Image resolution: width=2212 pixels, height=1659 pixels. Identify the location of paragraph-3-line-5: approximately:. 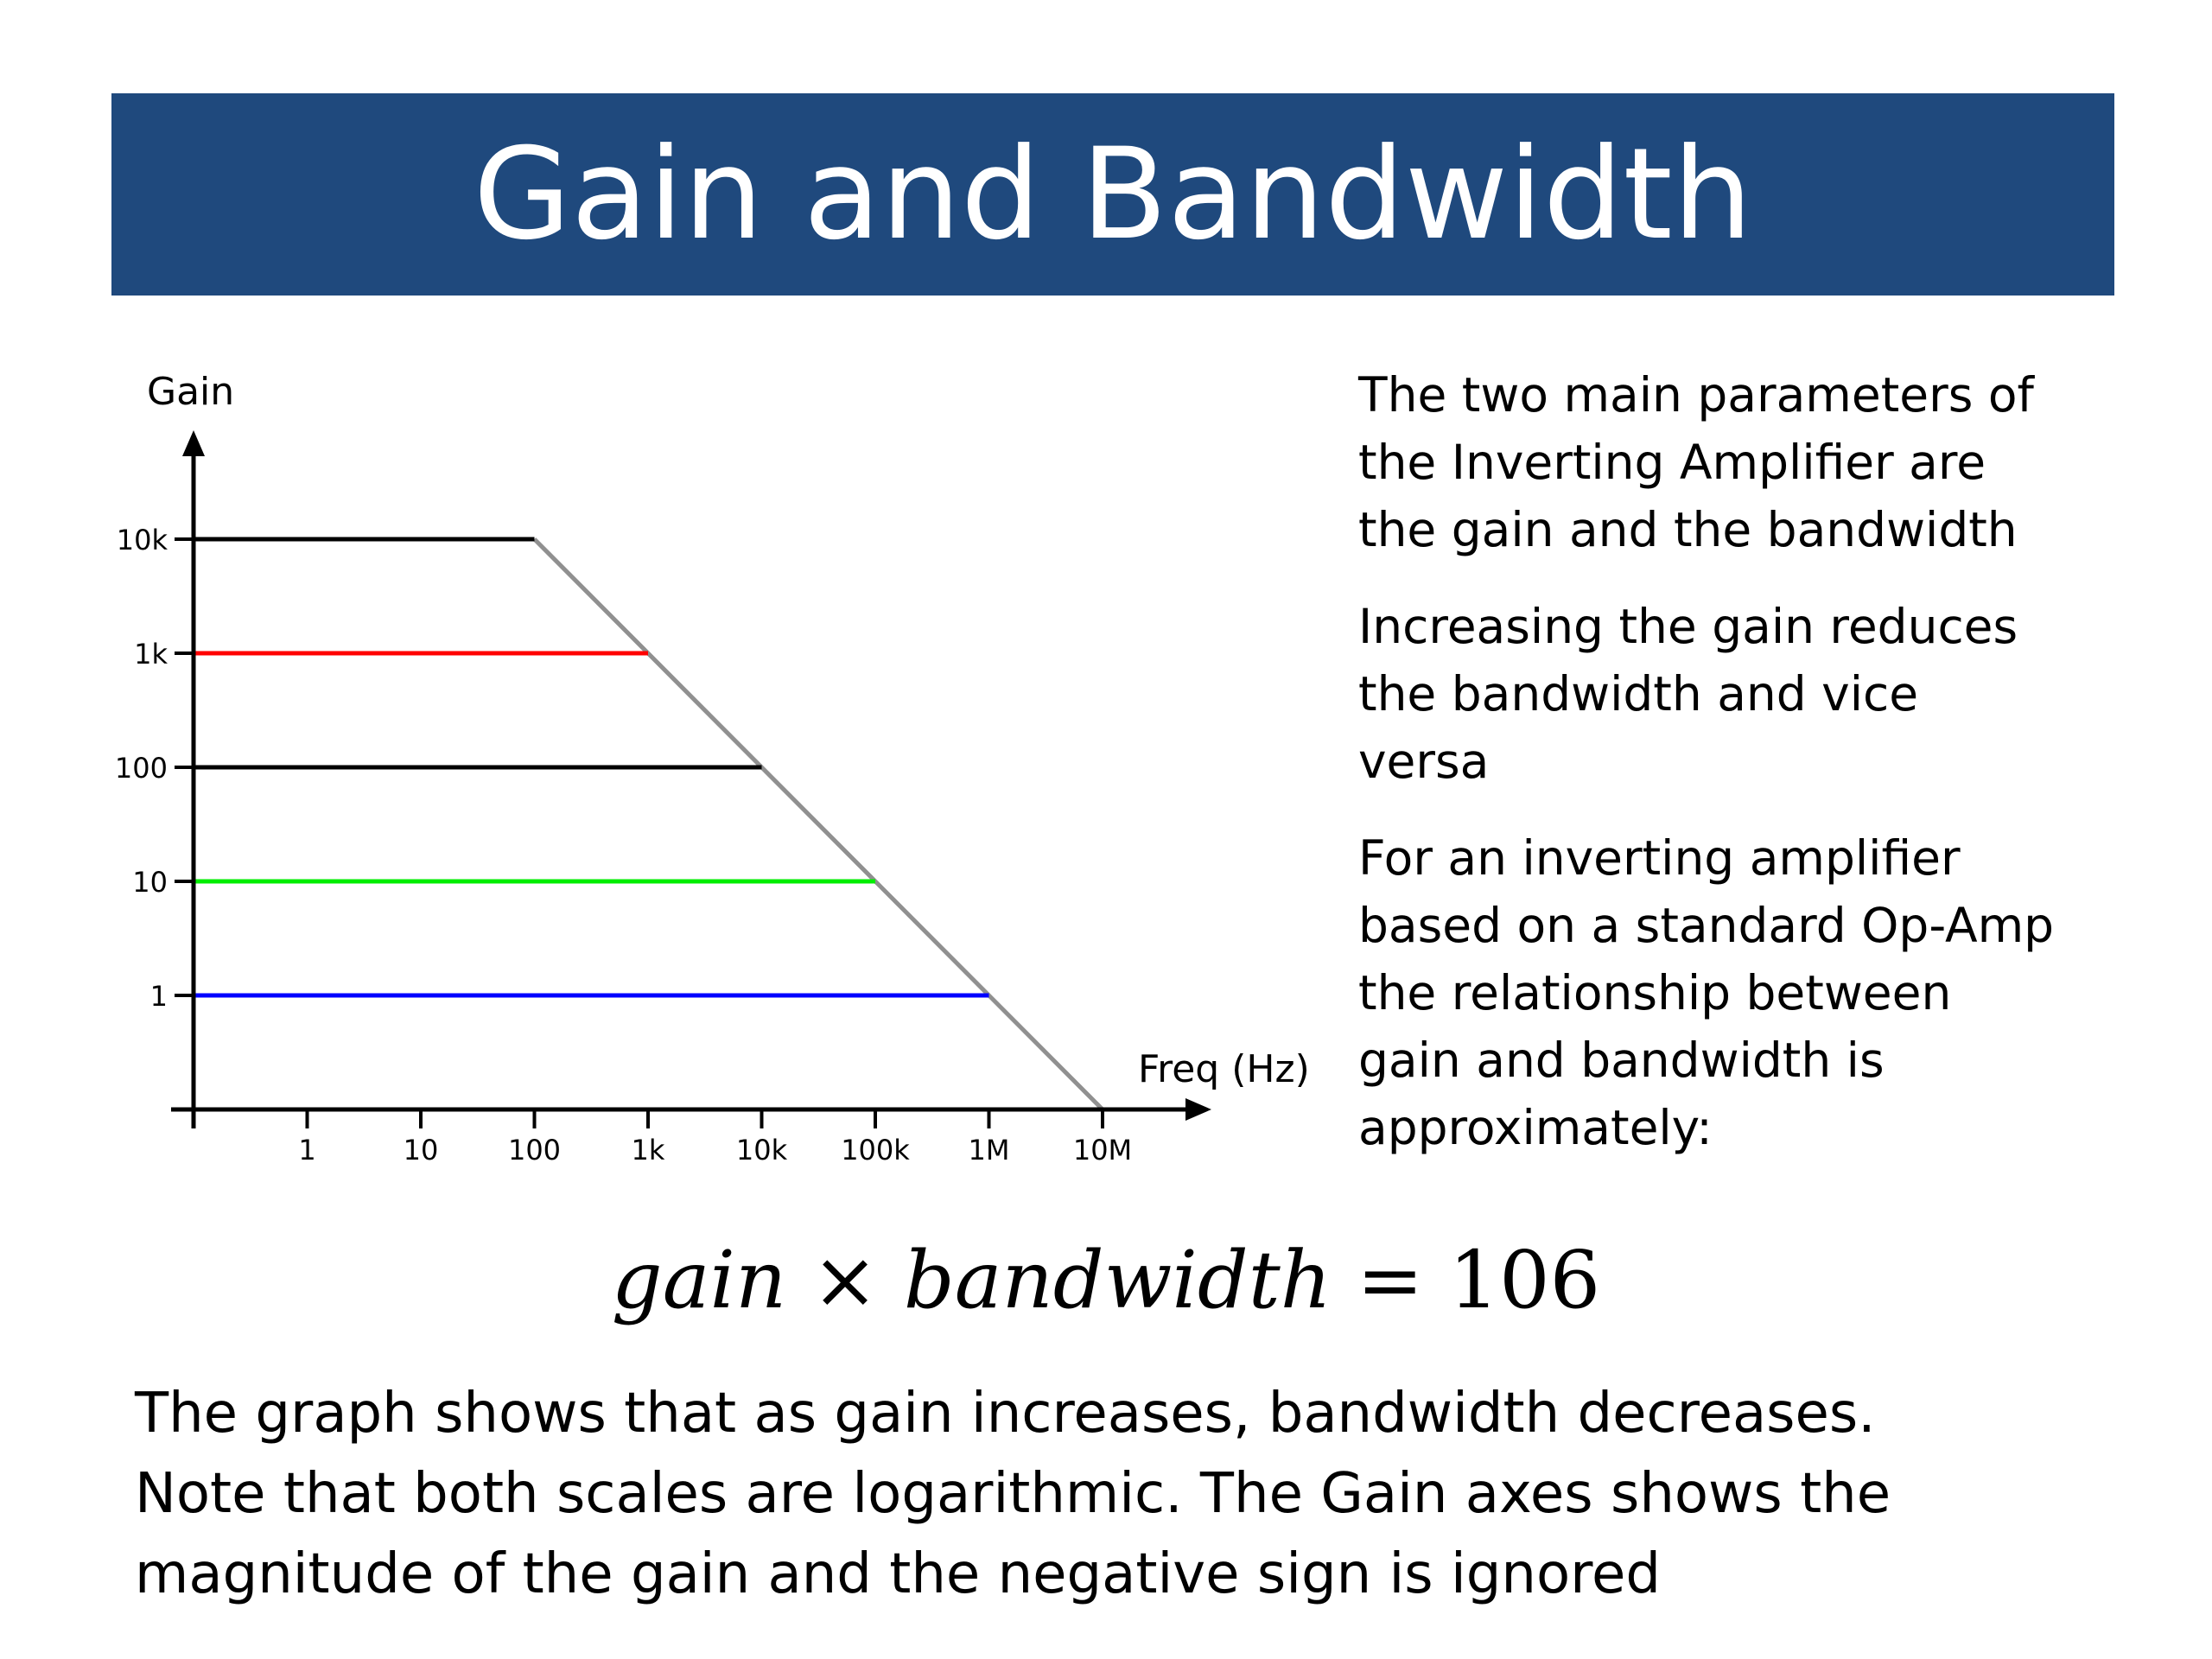
(1535, 1127).